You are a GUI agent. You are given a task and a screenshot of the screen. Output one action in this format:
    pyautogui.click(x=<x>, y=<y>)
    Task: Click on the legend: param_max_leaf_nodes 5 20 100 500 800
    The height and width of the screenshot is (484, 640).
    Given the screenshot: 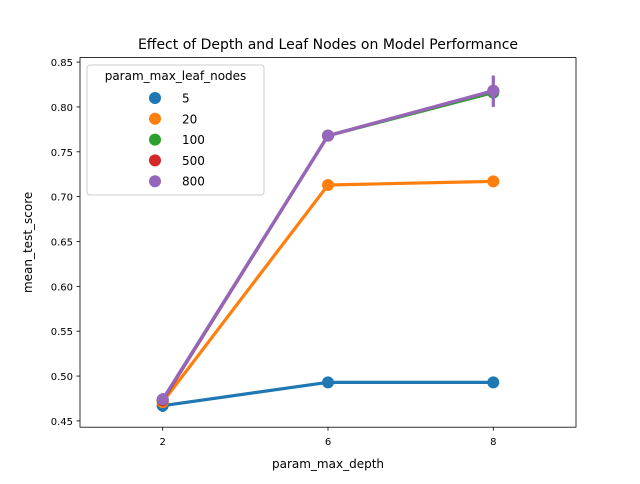 What is the action you would take?
    pyautogui.click(x=175, y=130)
    